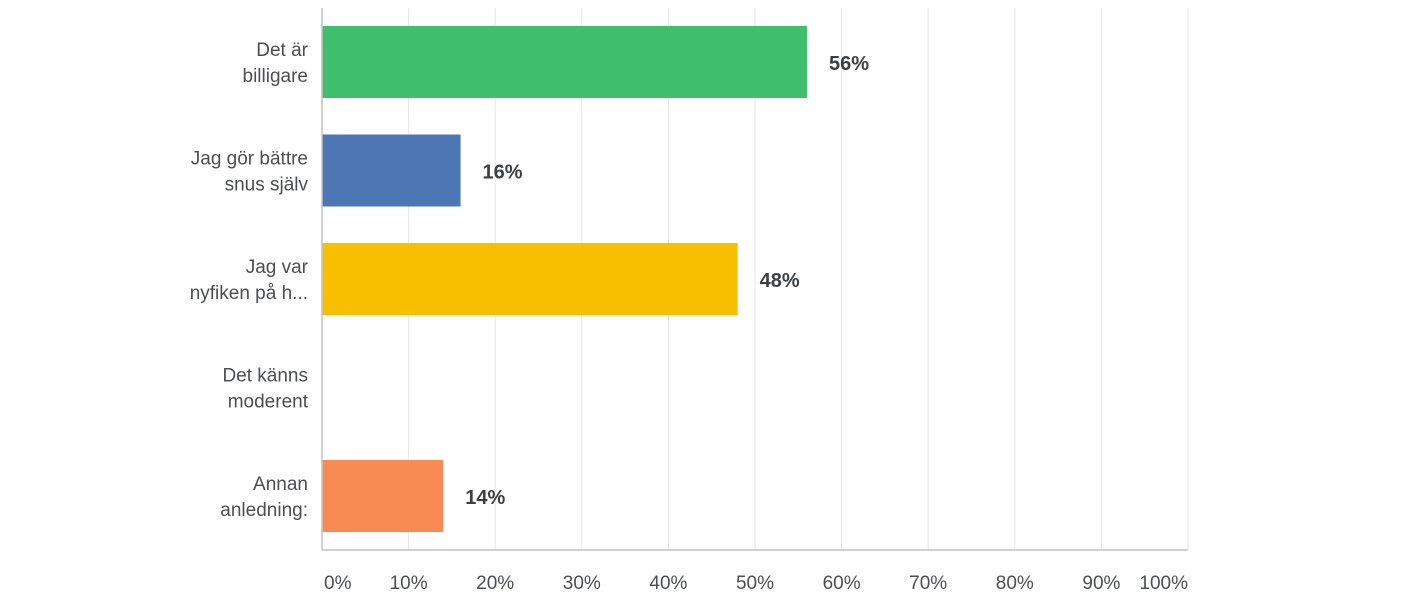  I want to click on x-tick-label-60: 60%, so click(842, 583).